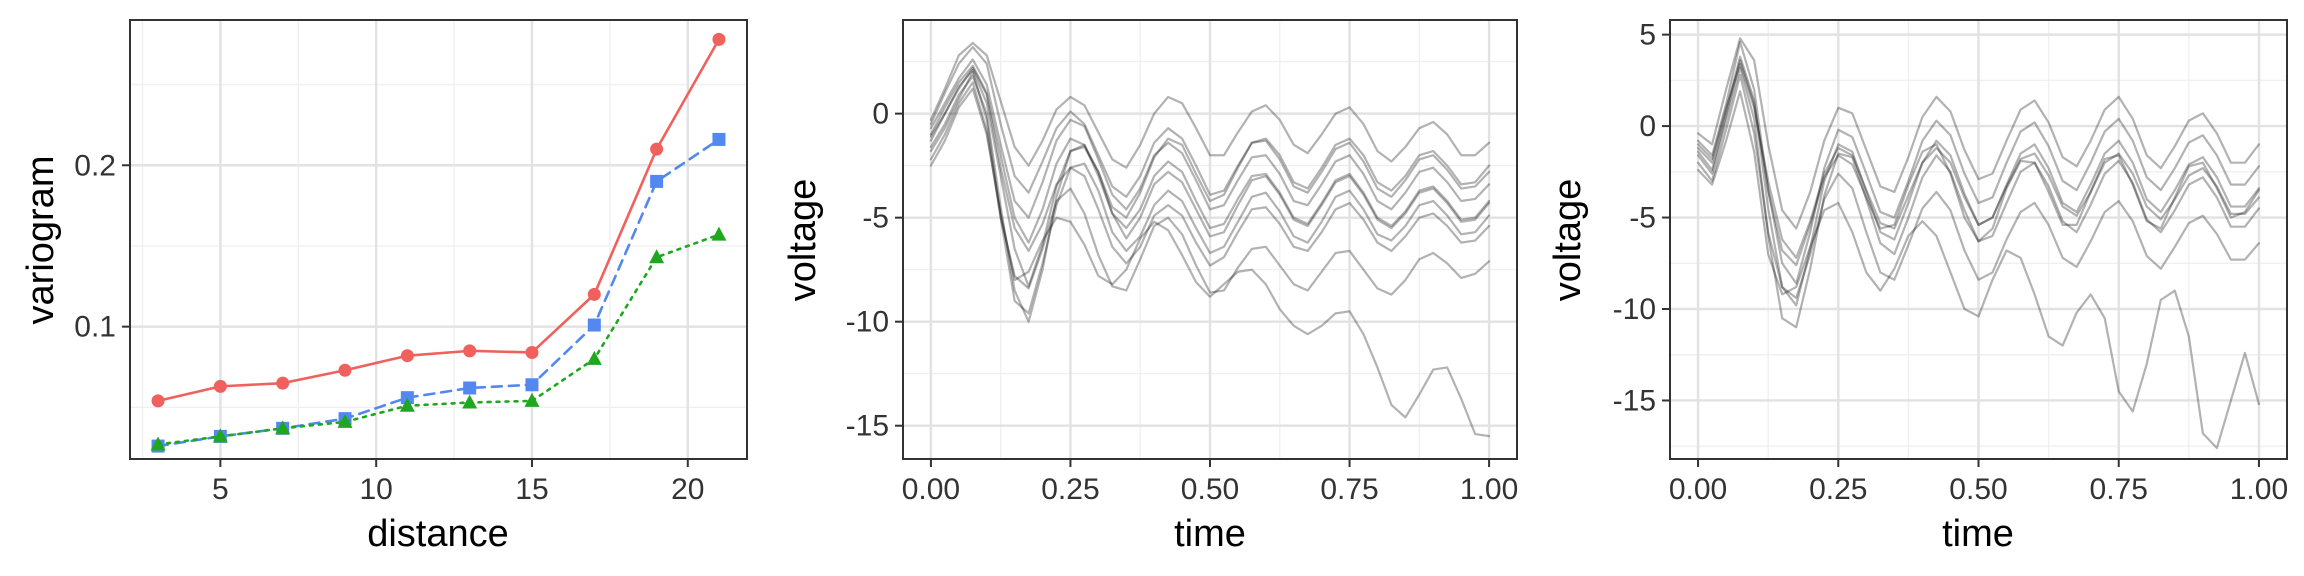 The height and width of the screenshot is (576, 2304). What do you see at coordinates (95, 327) in the screenshot?
I see `y-tick-label: 0.1` at bounding box center [95, 327].